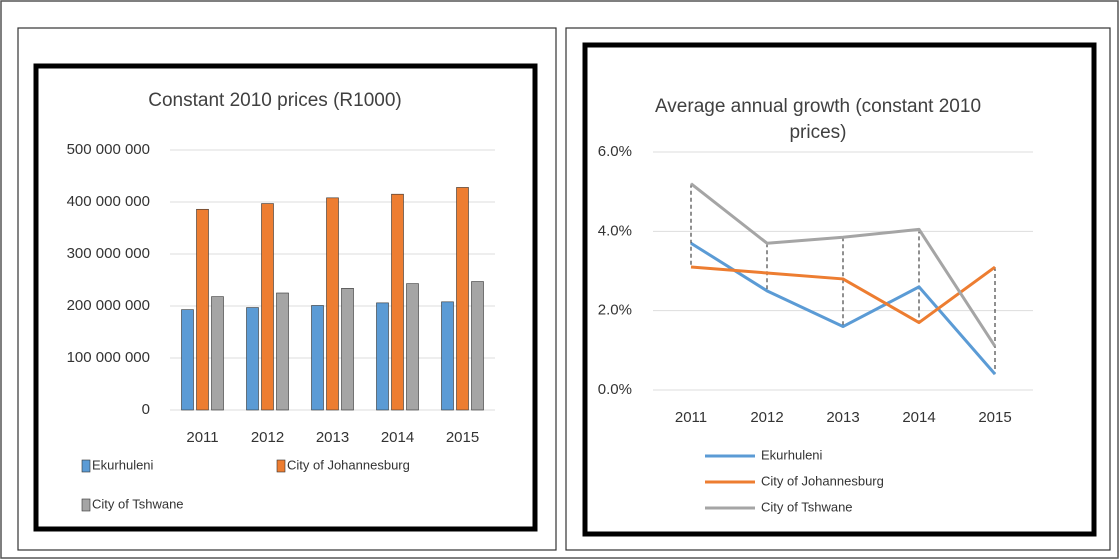 This screenshot has width=1120, height=560. I want to click on y-tick-label: 6.0%, so click(615, 151).